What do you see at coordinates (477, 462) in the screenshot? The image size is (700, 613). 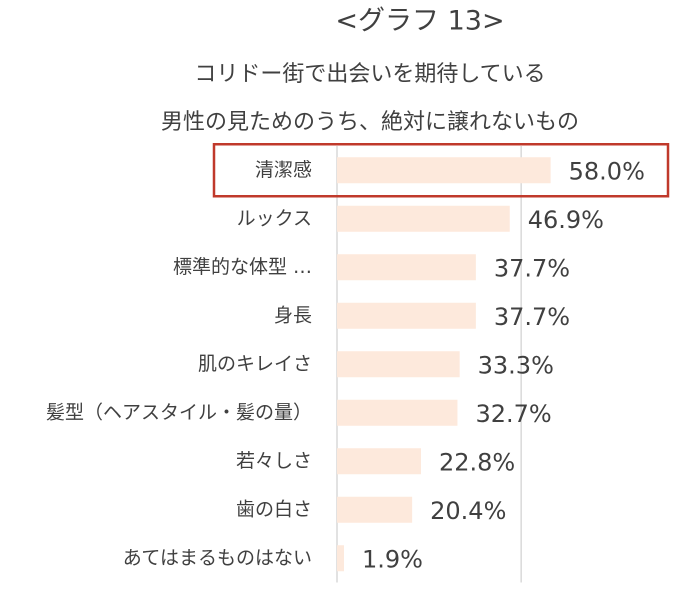 I see `value-label: 22.8%` at bounding box center [477, 462].